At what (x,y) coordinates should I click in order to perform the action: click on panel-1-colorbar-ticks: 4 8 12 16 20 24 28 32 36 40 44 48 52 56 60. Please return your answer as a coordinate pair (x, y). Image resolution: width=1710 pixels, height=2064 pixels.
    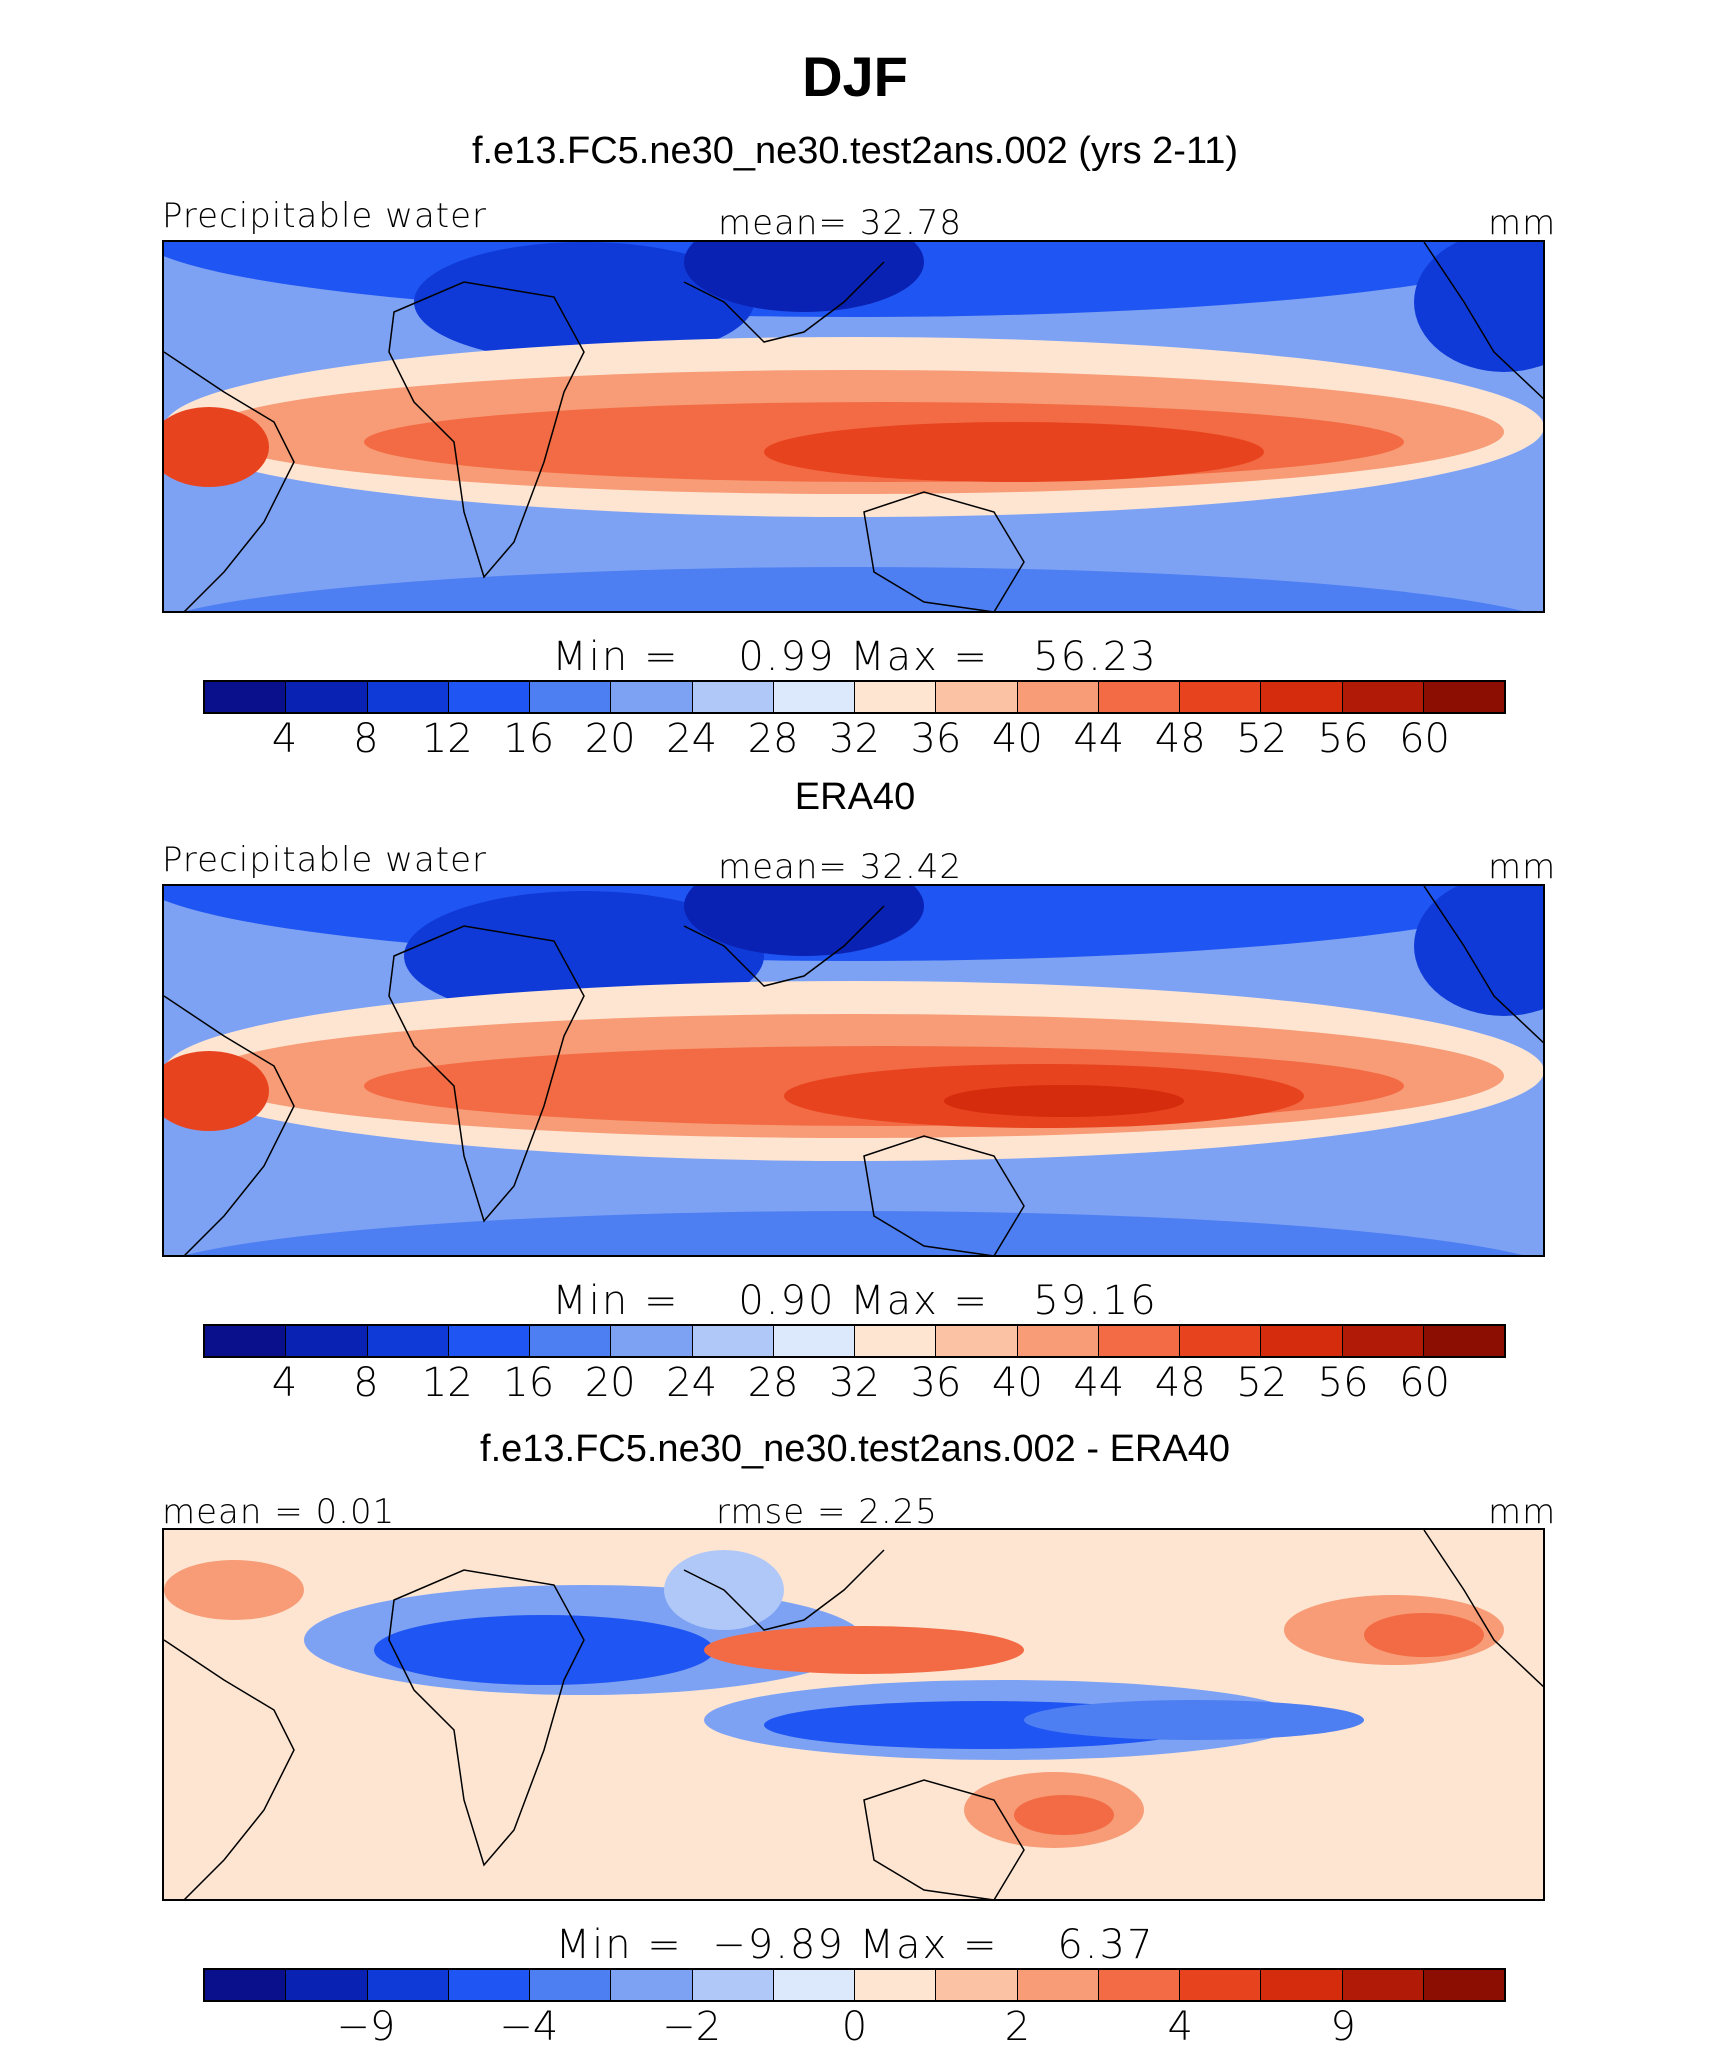
    Looking at the image, I should click on (854, 741).